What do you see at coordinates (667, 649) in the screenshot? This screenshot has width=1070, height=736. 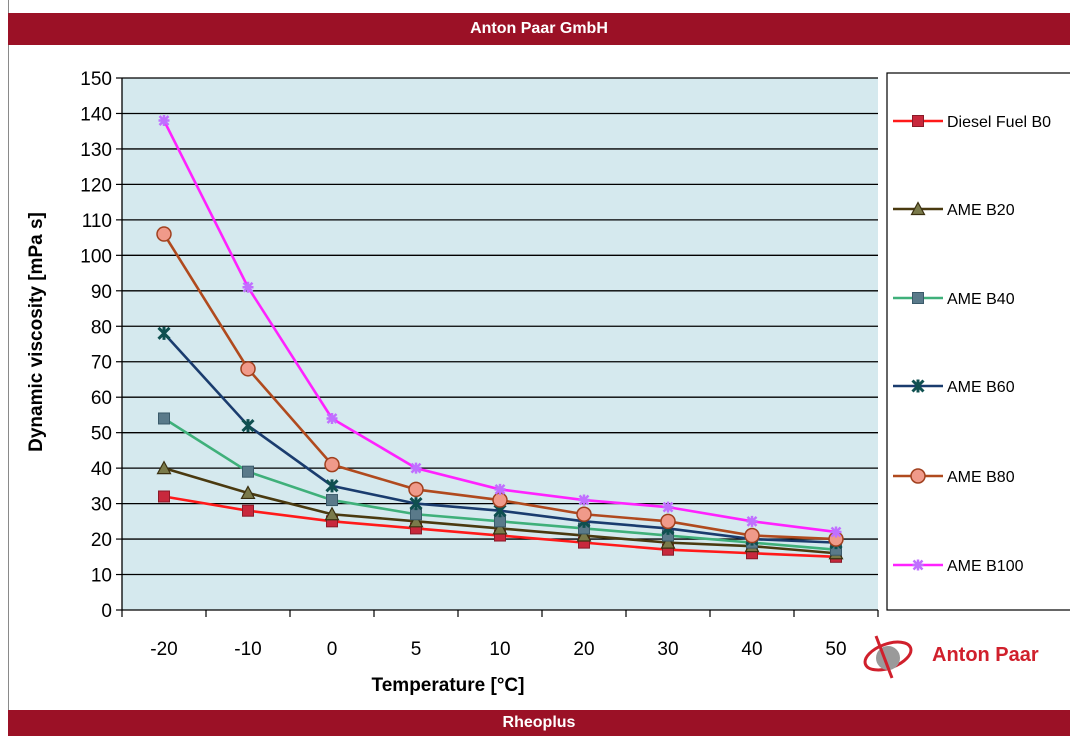 I see `x-tick-label: 30` at bounding box center [667, 649].